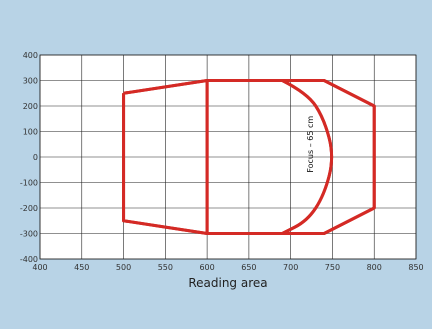  I want to click on y-tick-labels: -400 -300 -200 -100 0 100 200 300 400, so click(29, 157).